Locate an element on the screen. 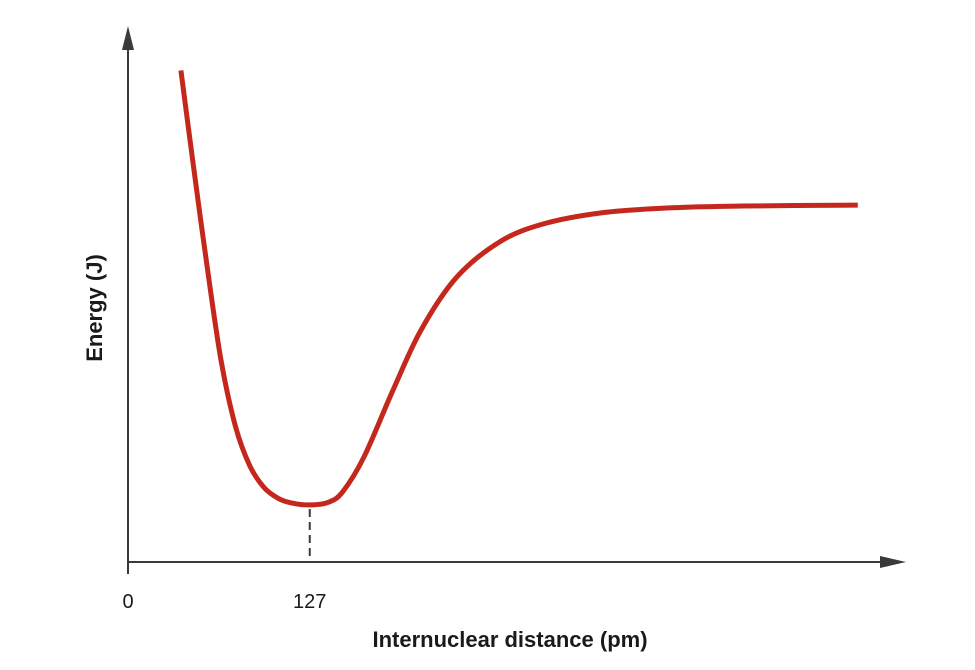  x-axis-arrow-icon is located at coordinates (893, 562).